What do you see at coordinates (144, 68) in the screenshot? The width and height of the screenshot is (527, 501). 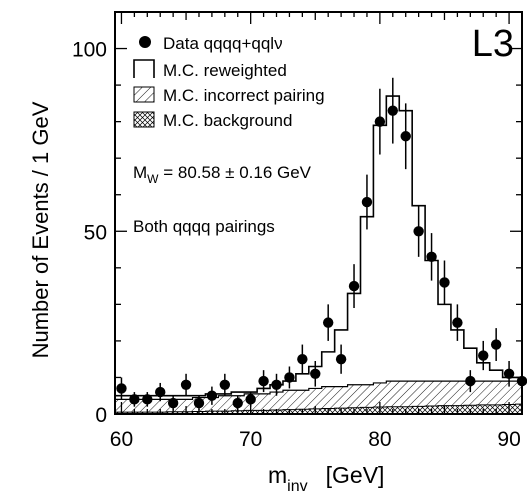 I see `legend-marker-mc-reweighted` at bounding box center [144, 68].